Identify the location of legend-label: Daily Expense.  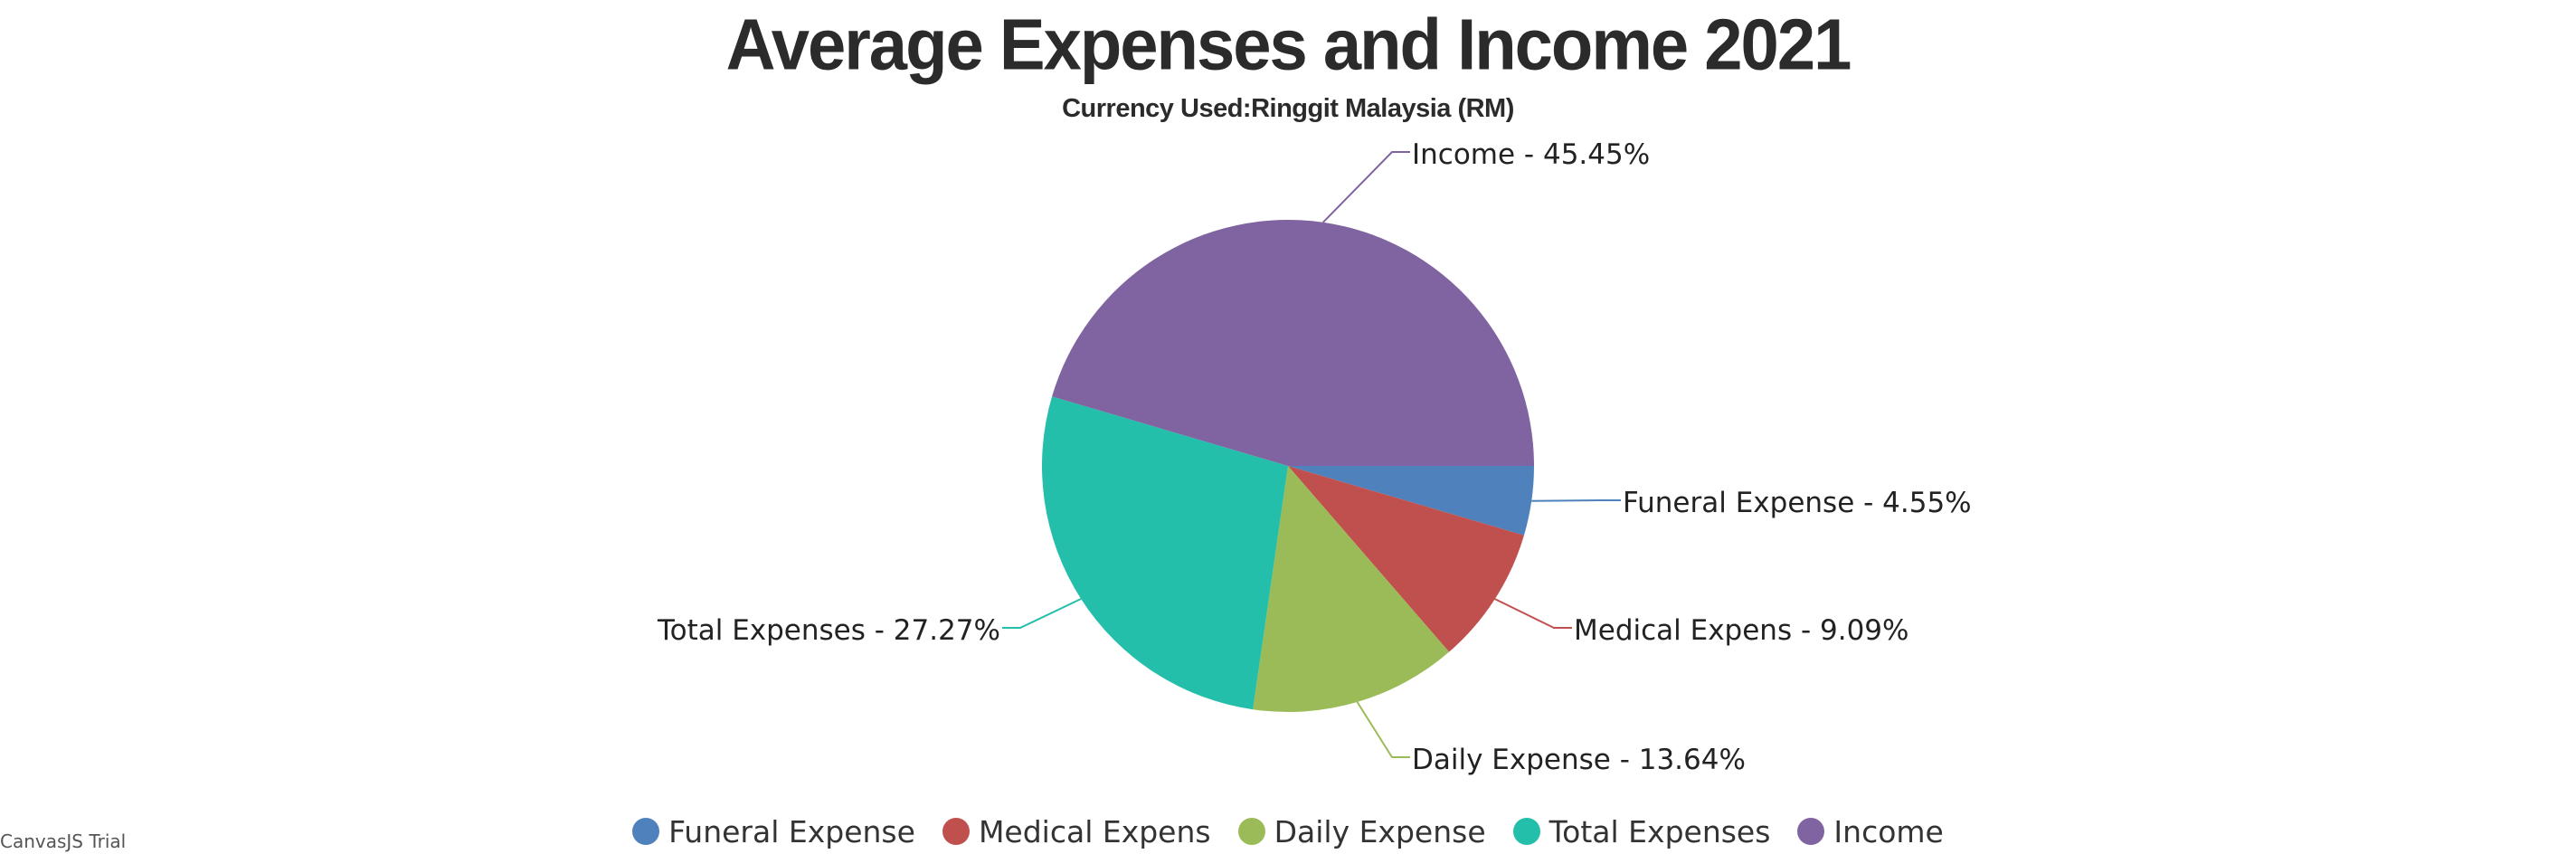
(1380, 831).